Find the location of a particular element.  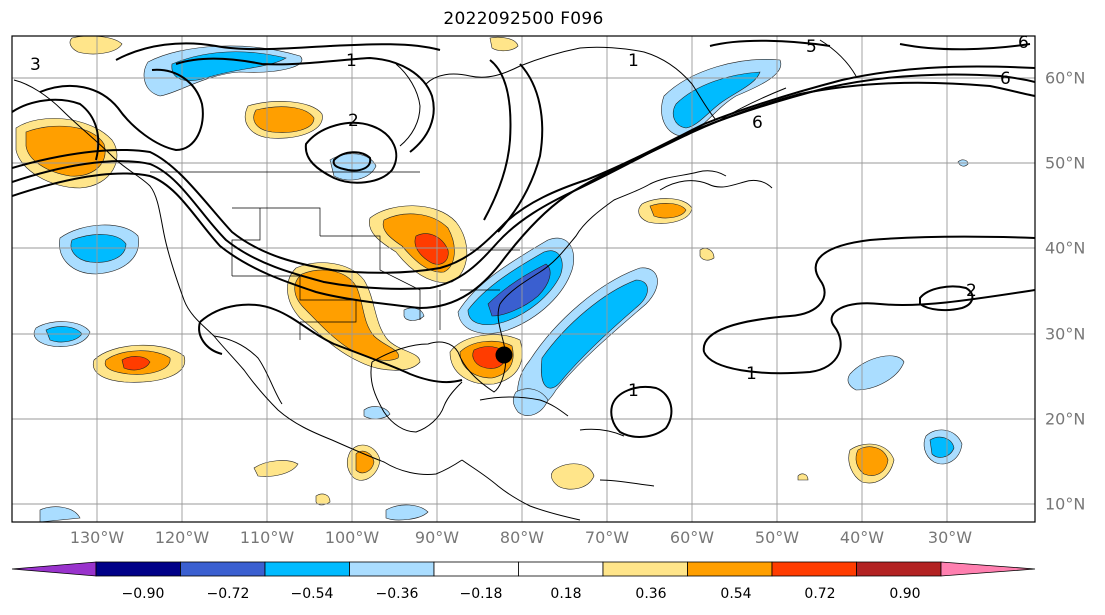

state-borders is located at coordinates (335, 255).